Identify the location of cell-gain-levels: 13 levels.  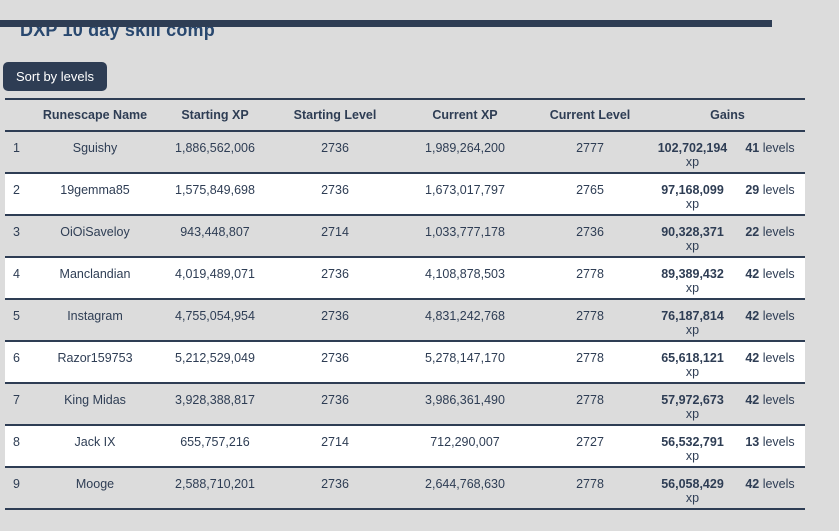
(770, 446).